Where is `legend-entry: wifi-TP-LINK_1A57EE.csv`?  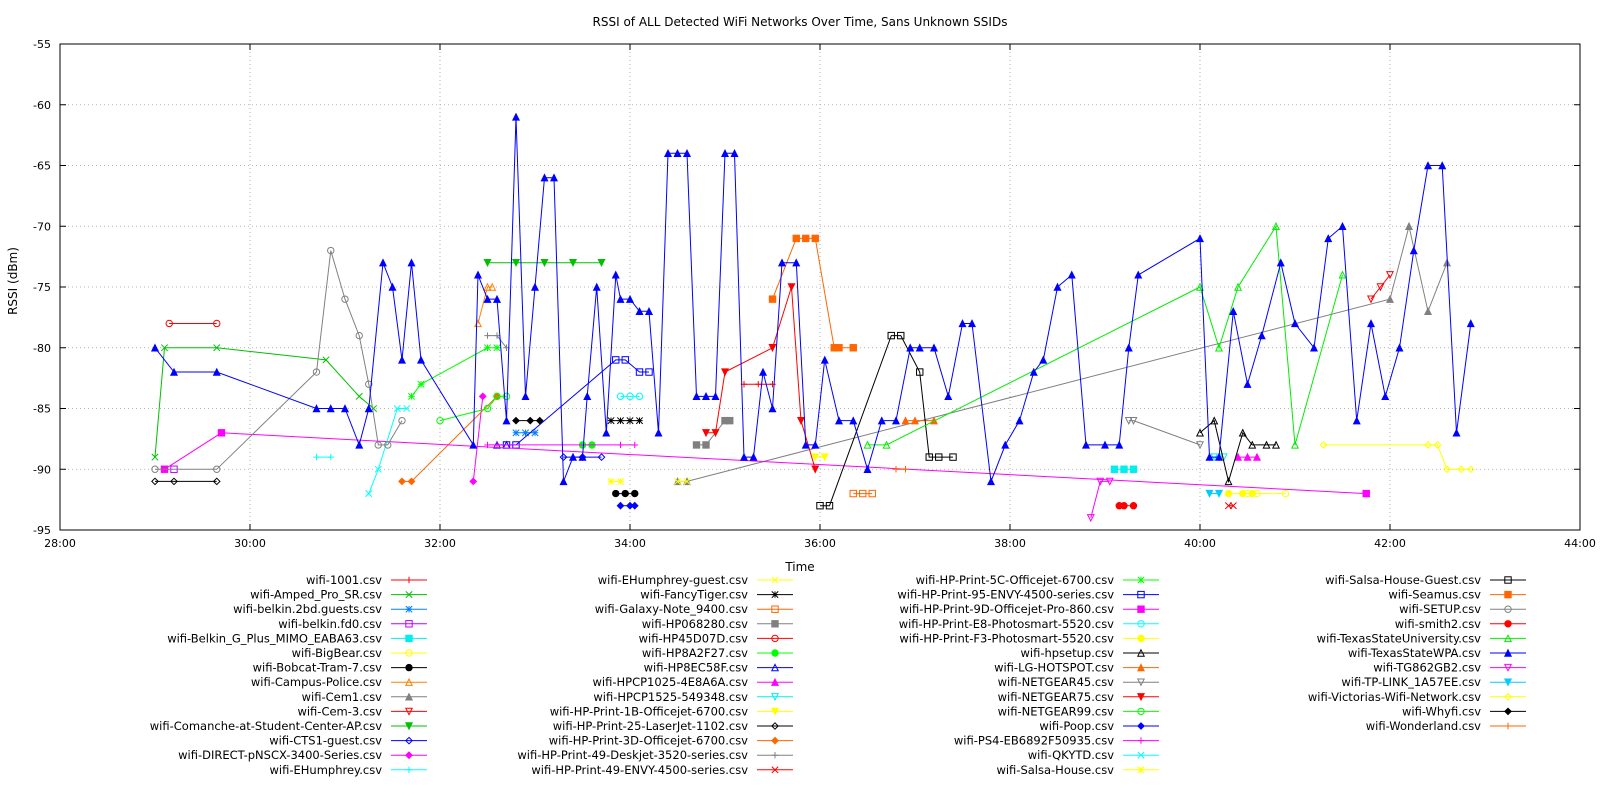
legend-entry: wifi-TP-LINK_1A57EE.csv is located at coordinates (1433, 682).